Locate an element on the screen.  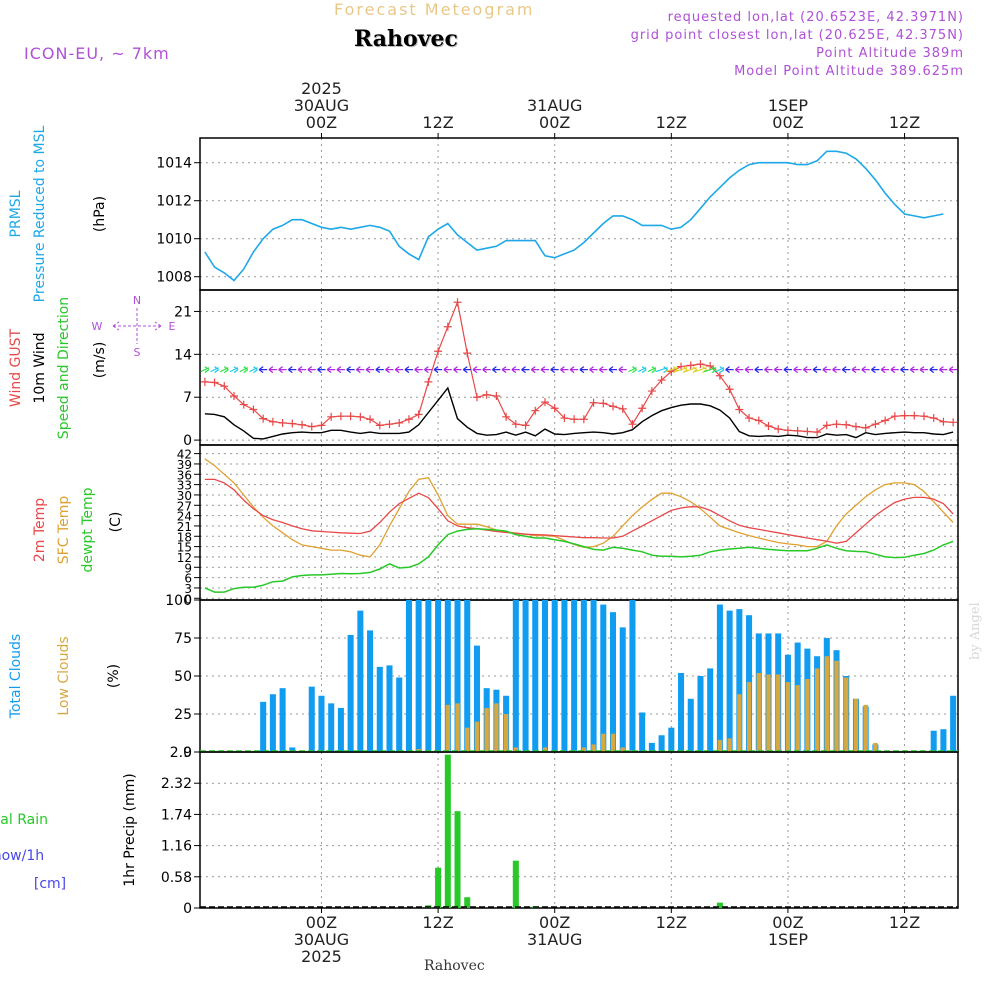
time-label-bottom: 2025 is located at coordinates (321, 956).